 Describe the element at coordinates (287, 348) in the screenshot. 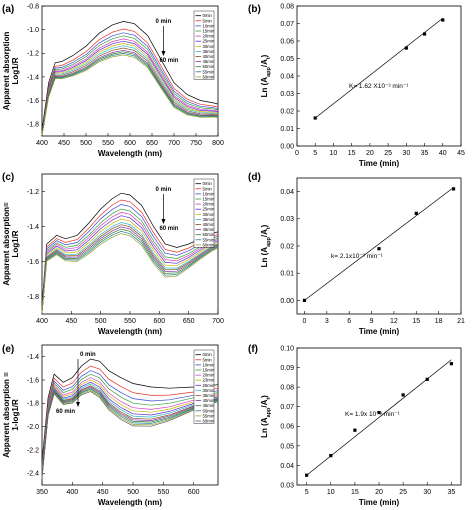

I see `y-tick-label: 0.10` at that location.